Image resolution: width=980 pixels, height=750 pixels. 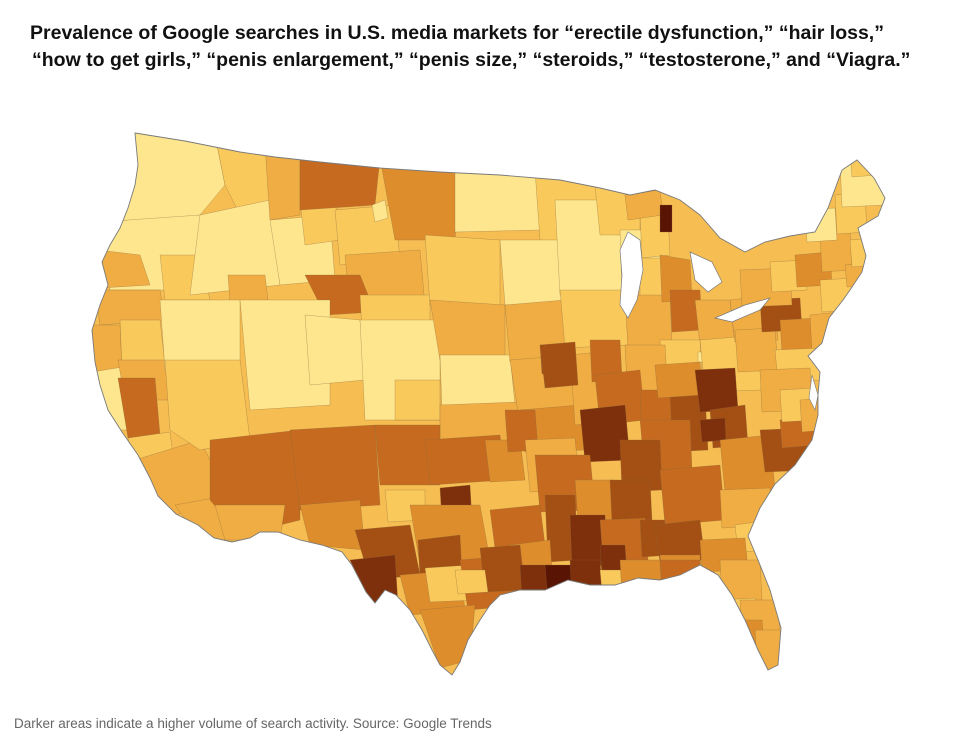 What do you see at coordinates (594, 319) in the screenshot?
I see `market-des-moines` at bounding box center [594, 319].